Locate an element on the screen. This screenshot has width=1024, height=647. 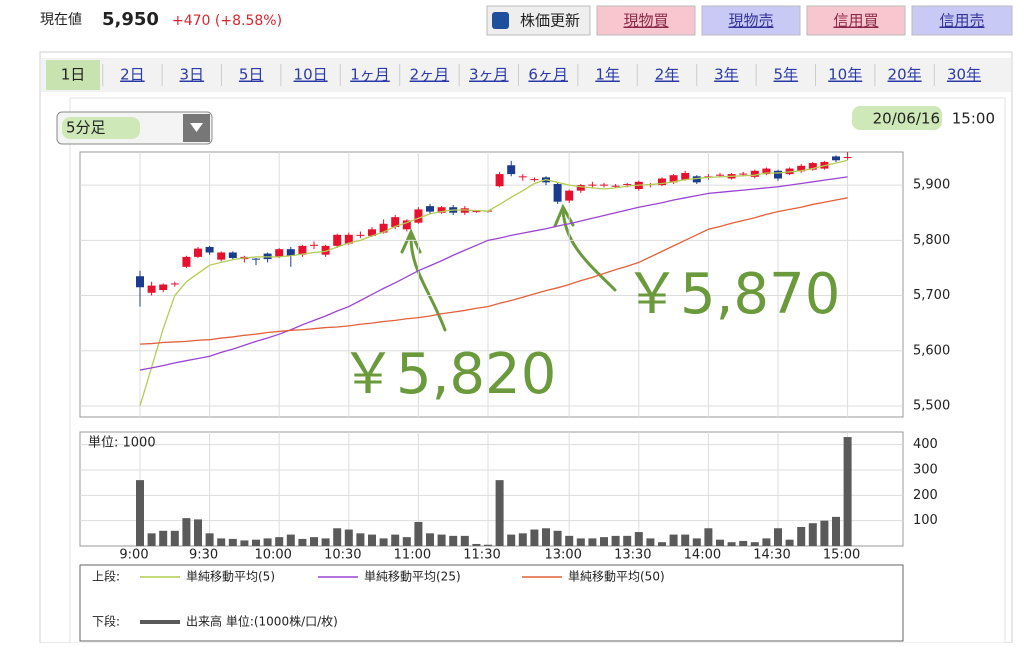
legend-label: 下段: is located at coordinates (106, 621).